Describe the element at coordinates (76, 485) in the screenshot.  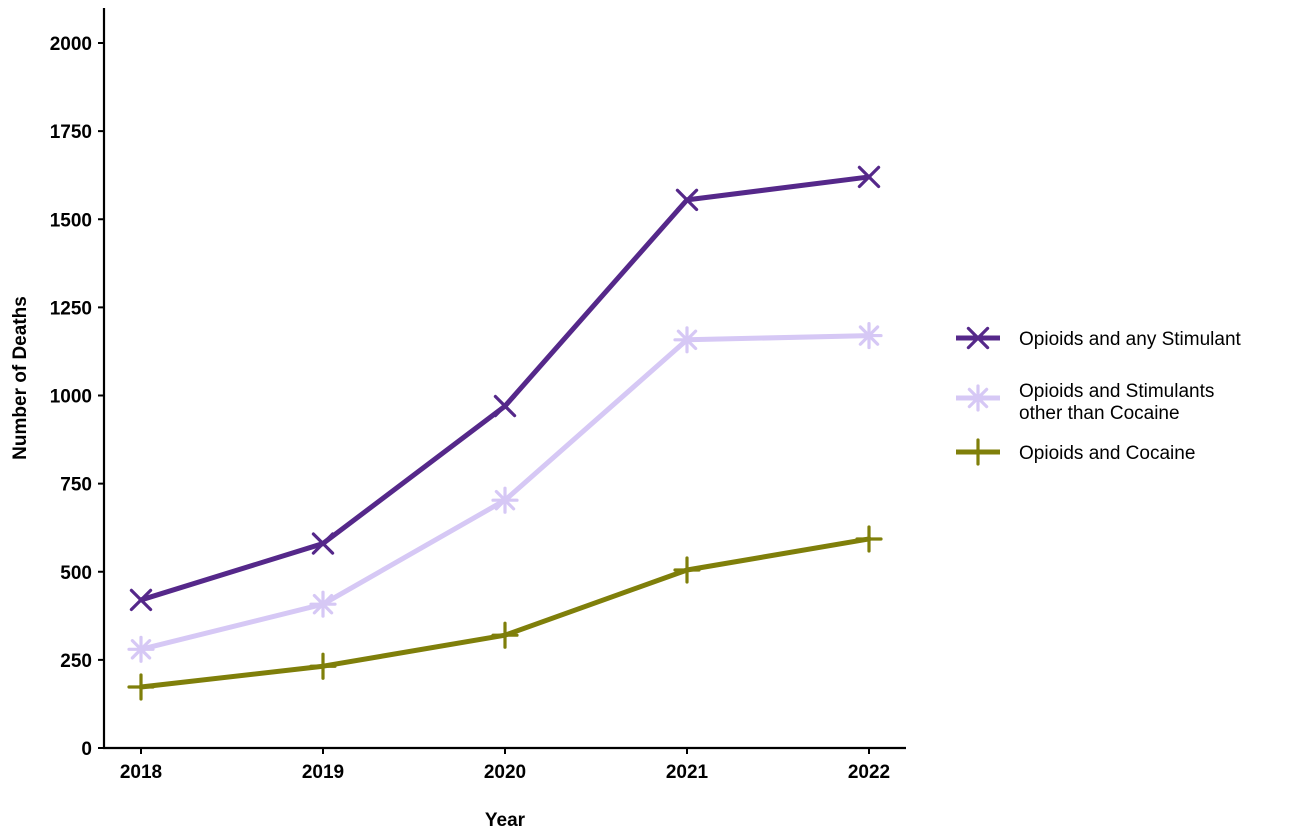
I see `y-tick-label: 750` at that location.